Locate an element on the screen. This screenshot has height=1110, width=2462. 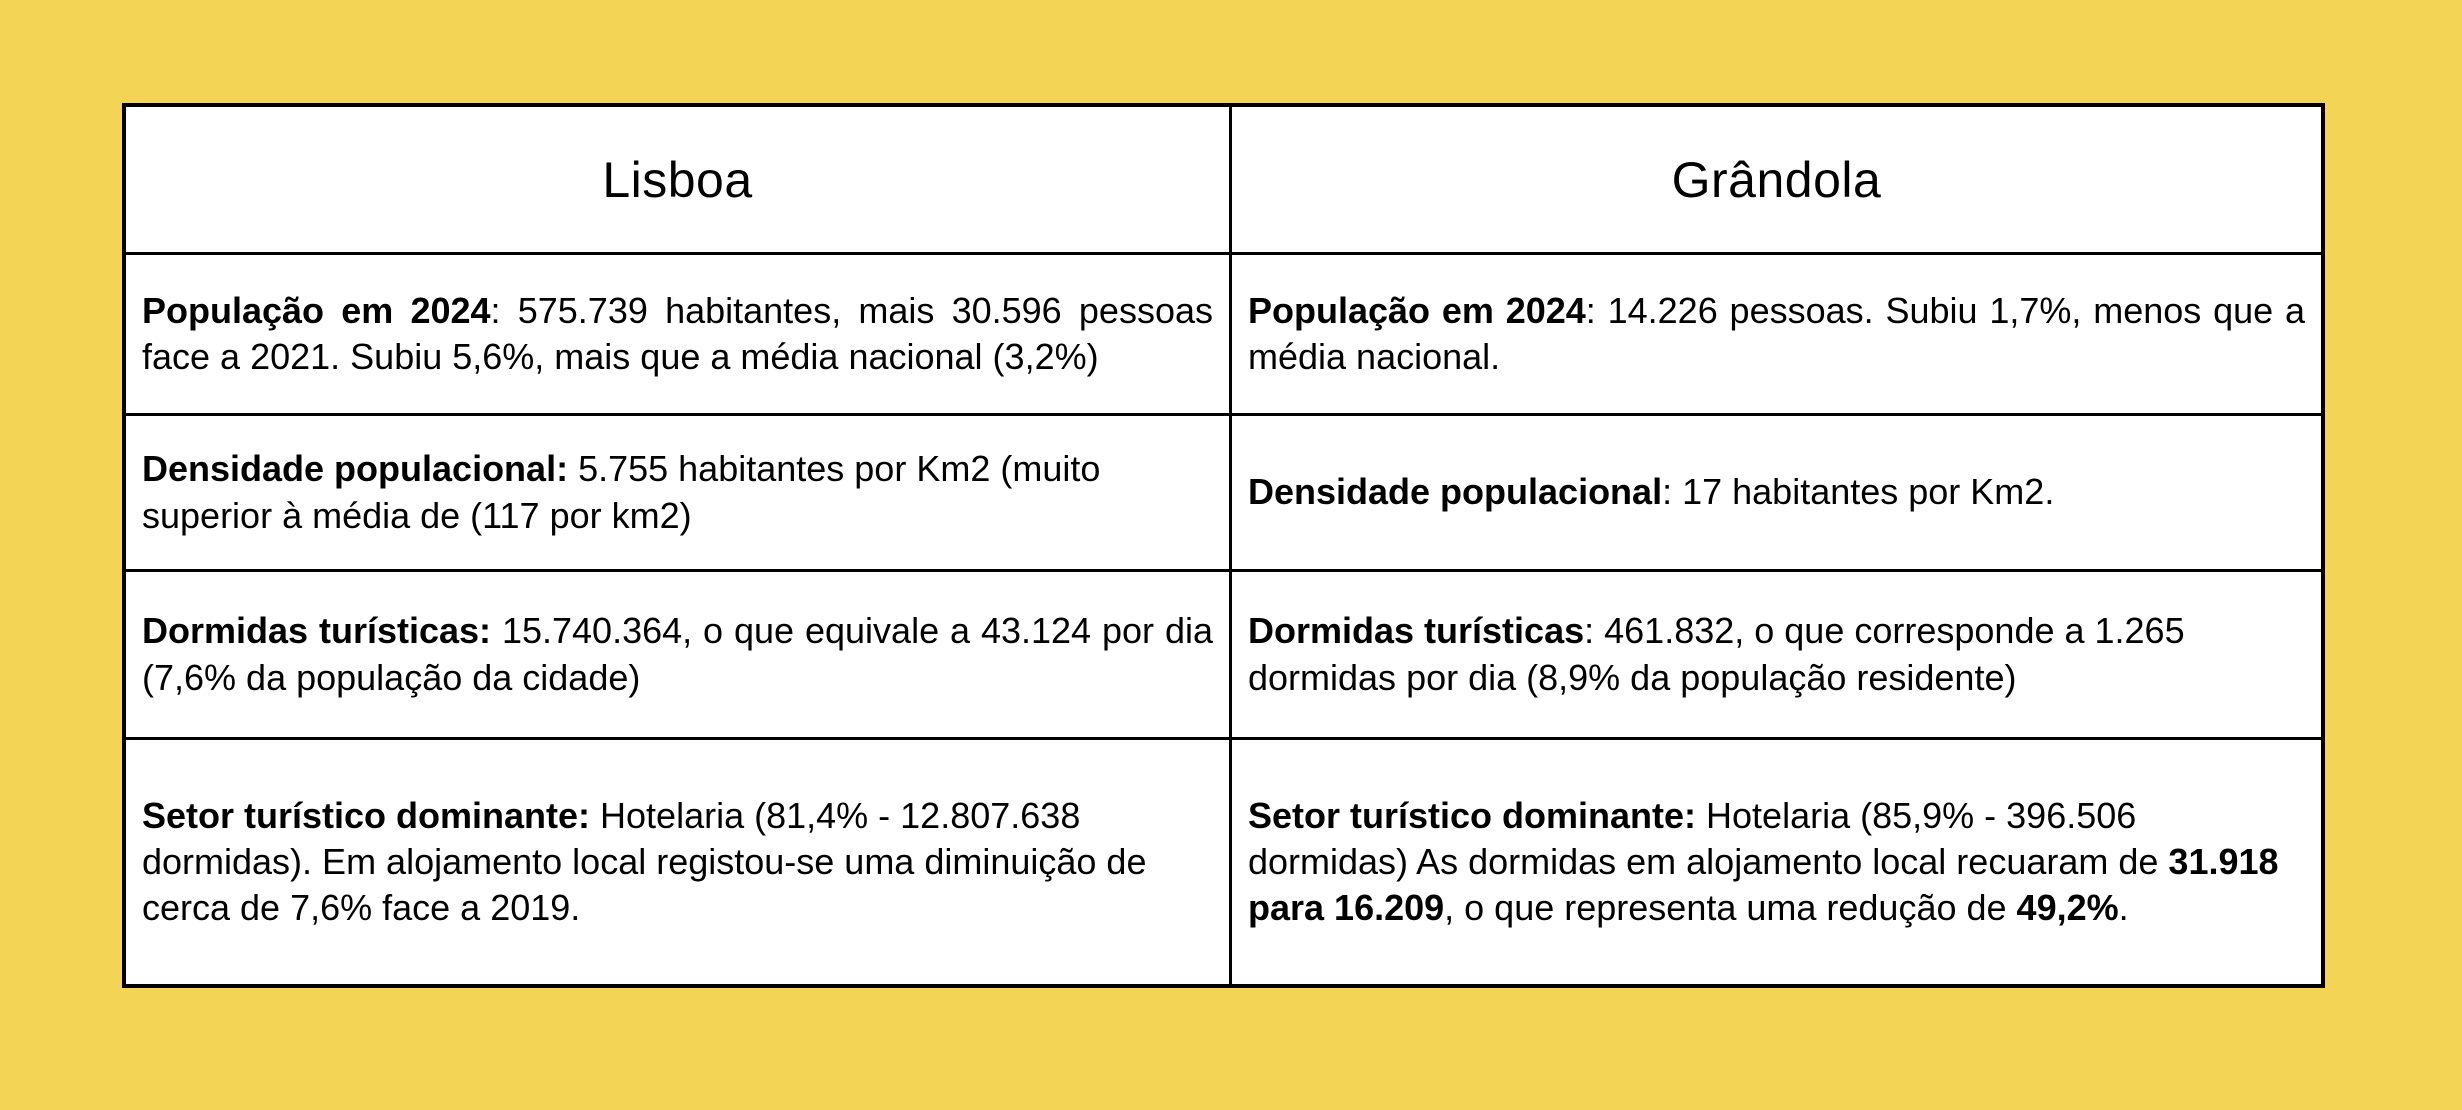
column-header-lisboa: Lisboa is located at coordinates (677, 179).